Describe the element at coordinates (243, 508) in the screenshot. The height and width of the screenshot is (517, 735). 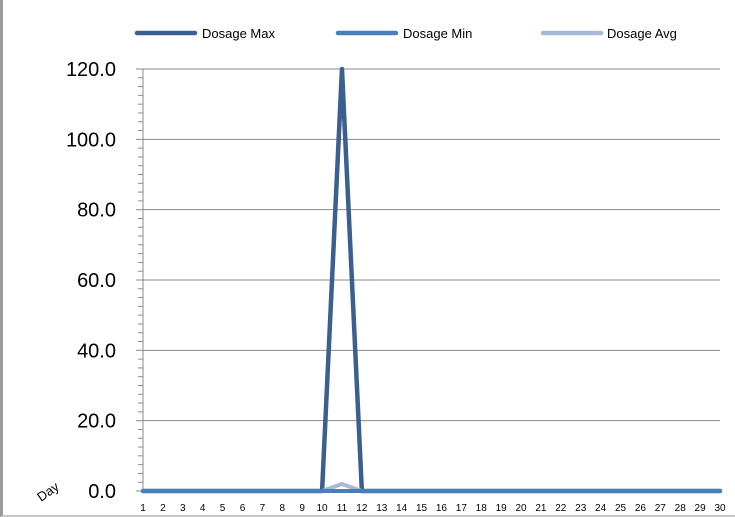
I see `x-tick-label: 6` at that location.